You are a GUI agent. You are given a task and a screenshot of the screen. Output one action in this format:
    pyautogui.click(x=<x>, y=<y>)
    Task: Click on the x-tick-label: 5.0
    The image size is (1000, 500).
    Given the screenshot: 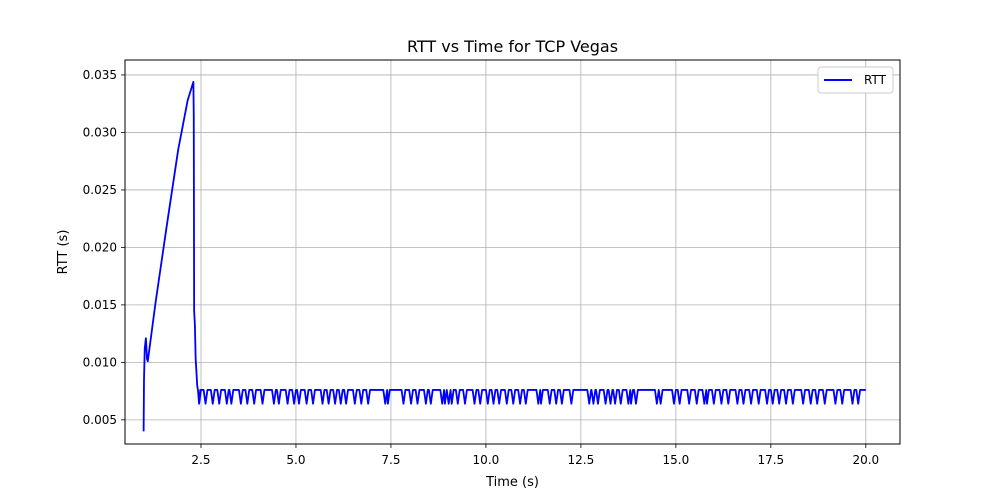 What is the action you would take?
    pyautogui.click(x=295, y=460)
    